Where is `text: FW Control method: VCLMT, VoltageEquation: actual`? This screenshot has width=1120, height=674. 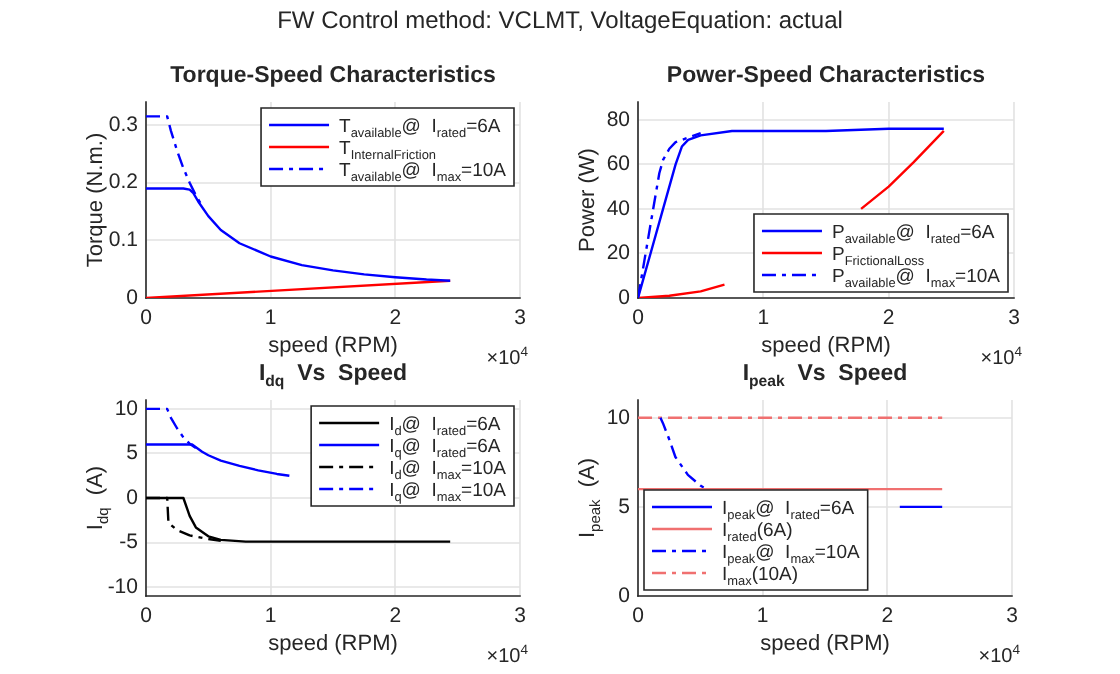 text: FW Control method: VCLMT, VoltageEquation: actual is located at coordinates (560, 20).